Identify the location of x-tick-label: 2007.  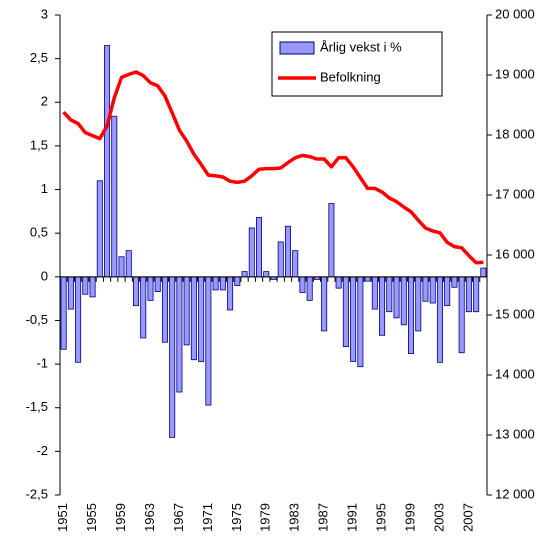
(467, 517).